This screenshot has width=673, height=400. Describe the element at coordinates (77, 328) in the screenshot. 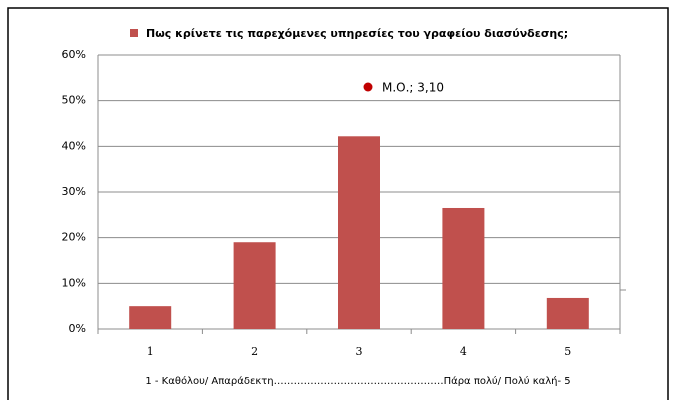

I see `y-tick-label: 0%` at that location.